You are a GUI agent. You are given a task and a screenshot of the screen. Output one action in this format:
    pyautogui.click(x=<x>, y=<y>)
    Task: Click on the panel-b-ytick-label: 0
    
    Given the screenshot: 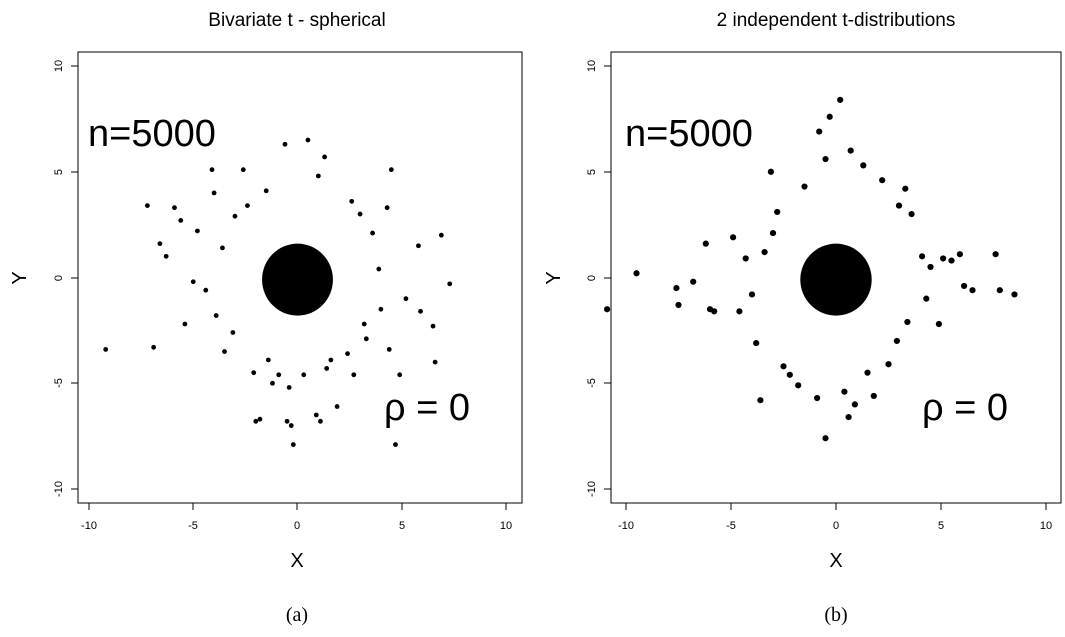 What is the action you would take?
    pyautogui.click(x=592, y=278)
    